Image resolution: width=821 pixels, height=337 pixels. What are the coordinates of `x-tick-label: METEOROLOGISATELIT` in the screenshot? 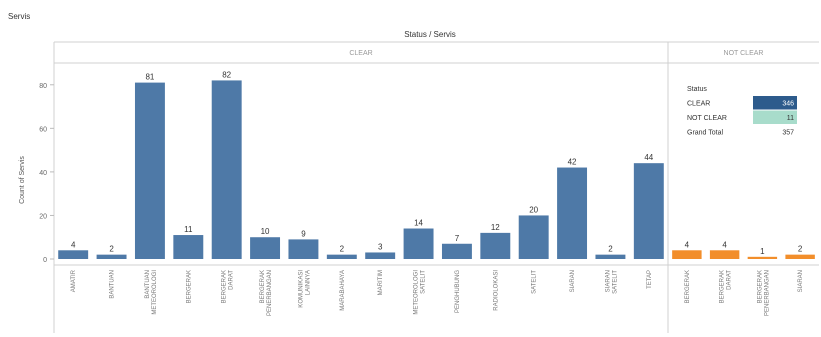 It's located at (420, 292).